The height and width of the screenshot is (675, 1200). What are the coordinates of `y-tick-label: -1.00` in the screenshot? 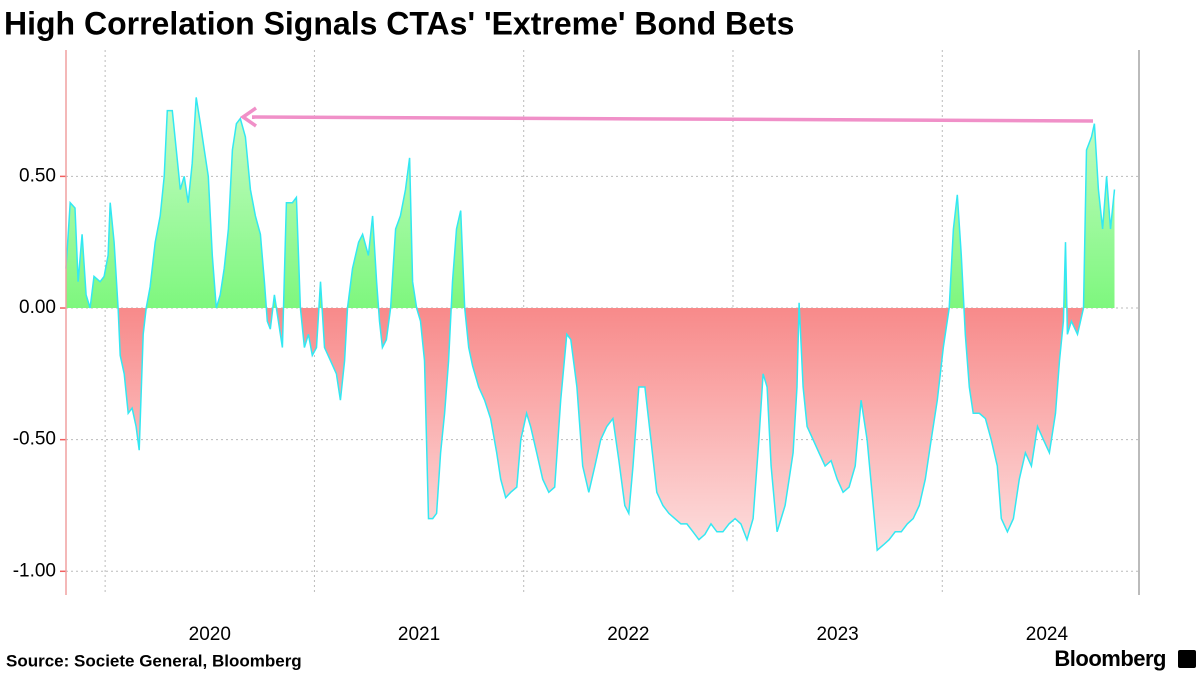 It's located at (34, 570).